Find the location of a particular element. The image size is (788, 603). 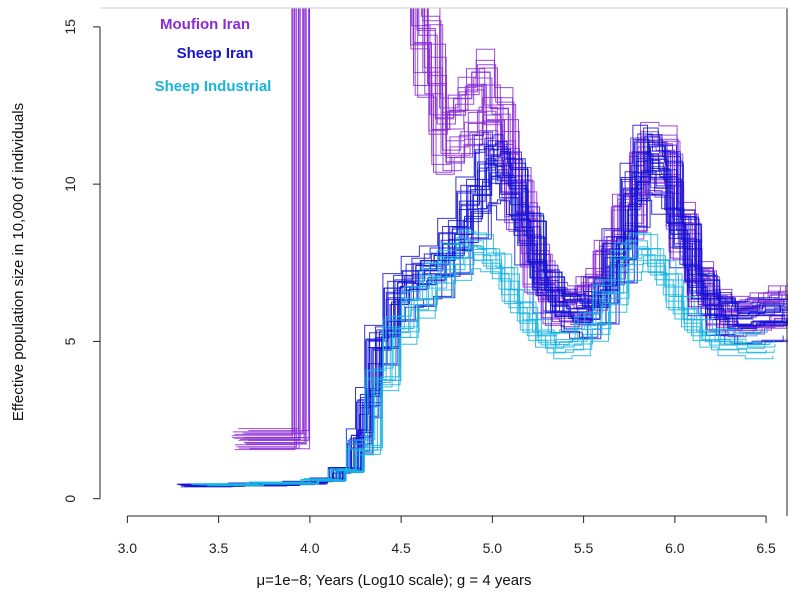

x-tick-label: 3.5 is located at coordinates (219, 548).